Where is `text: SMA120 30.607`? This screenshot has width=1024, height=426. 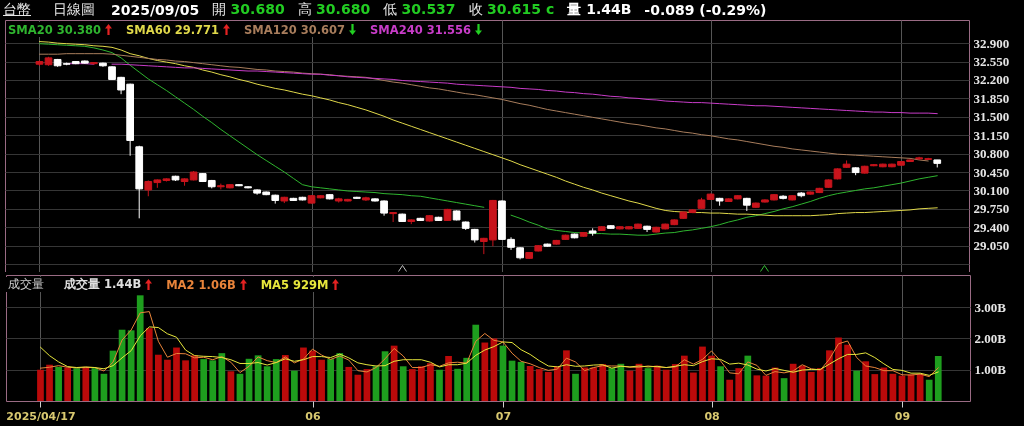
text: SMA120 30.607 is located at coordinates (295, 29).